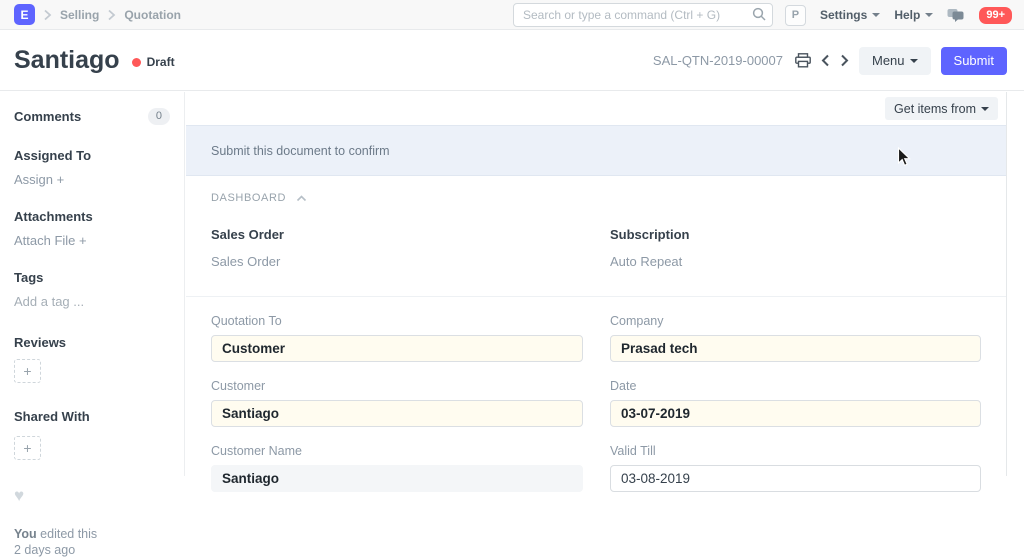  What do you see at coordinates (53, 155) in the screenshot?
I see `assigned-to-label: Assigned To` at bounding box center [53, 155].